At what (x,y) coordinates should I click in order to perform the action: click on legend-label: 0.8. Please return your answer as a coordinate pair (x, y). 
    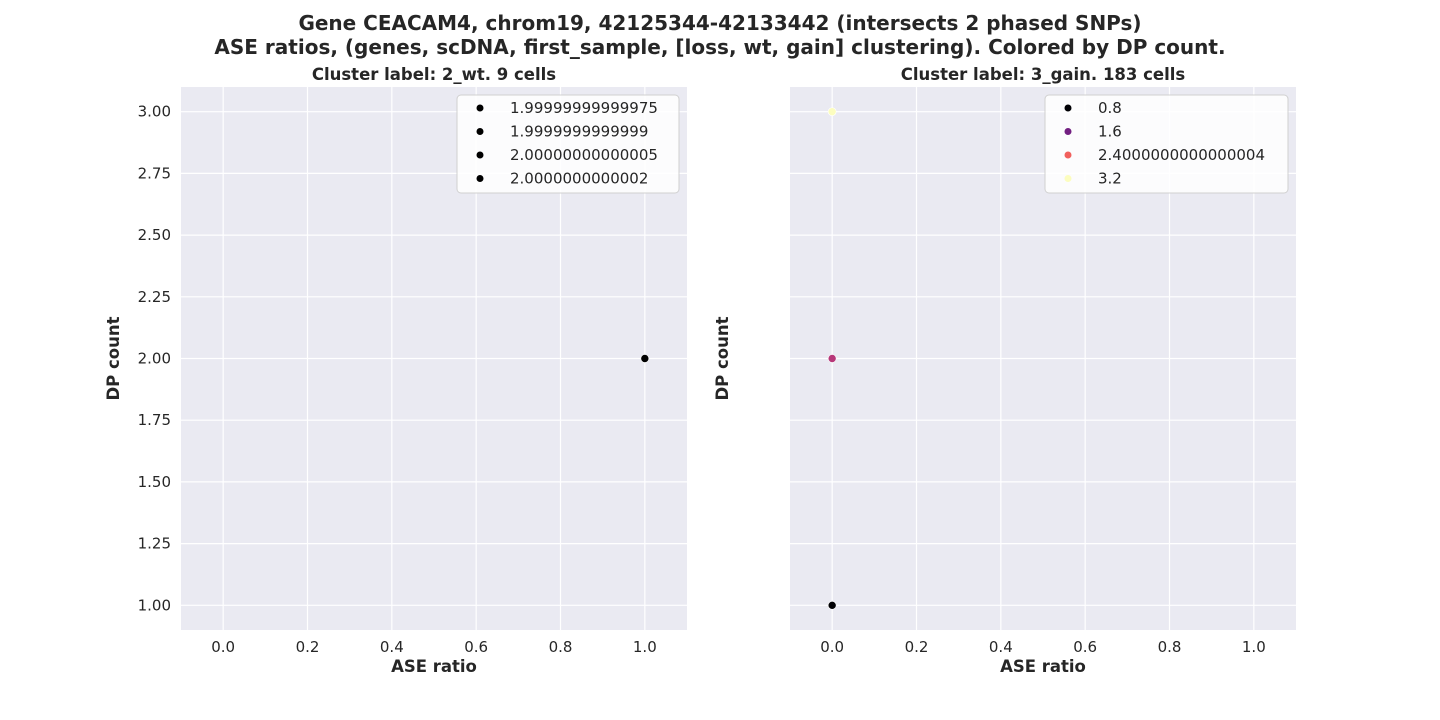
    Looking at the image, I should click on (1110, 108).